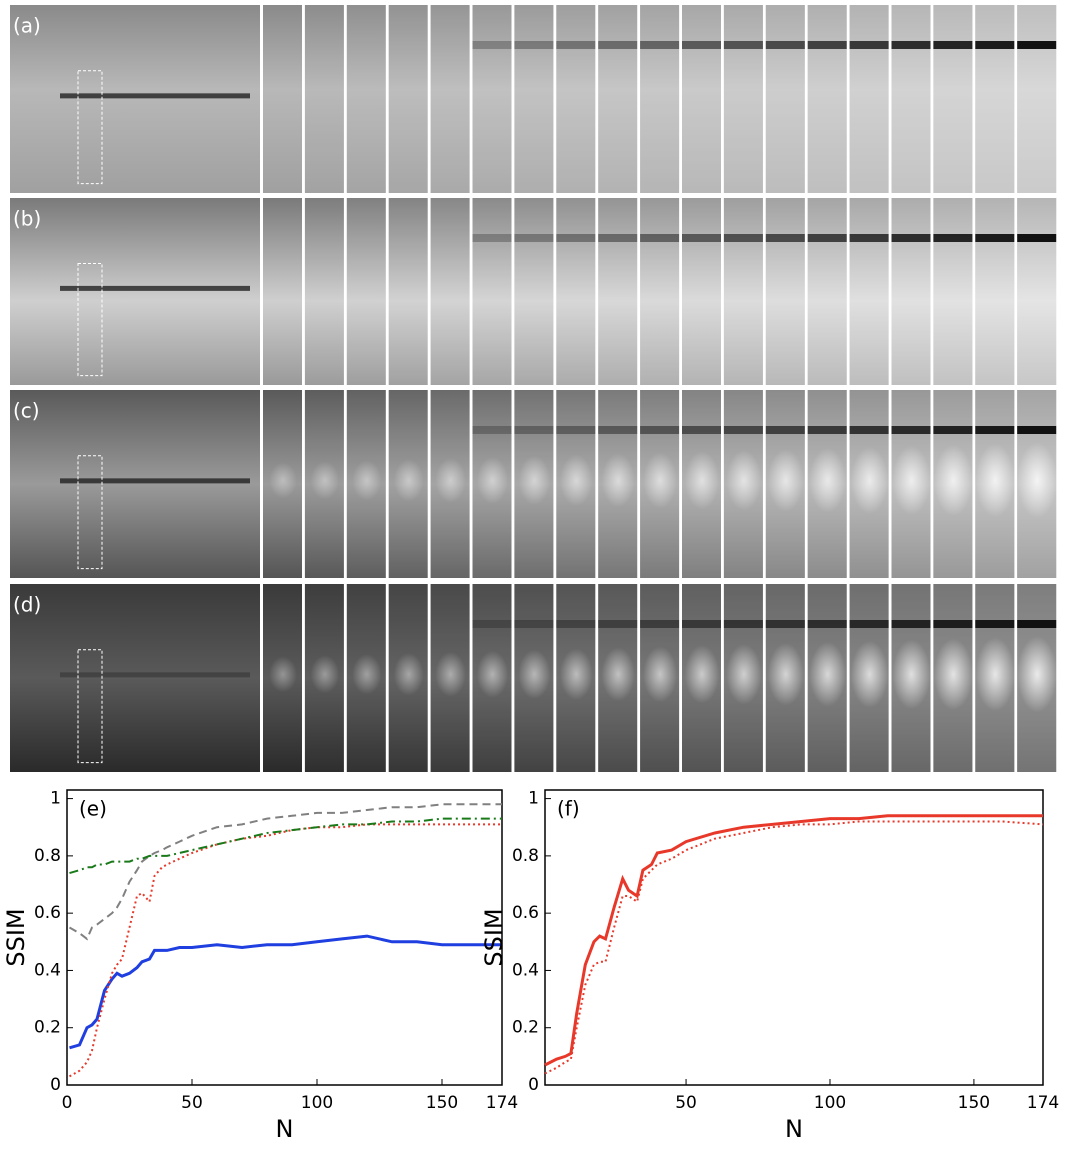 The image size is (1078, 1149). What do you see at coordinates (27, 26) in the screenshot?
I see `panel-label: (a)` at bounding box center [27, 26].